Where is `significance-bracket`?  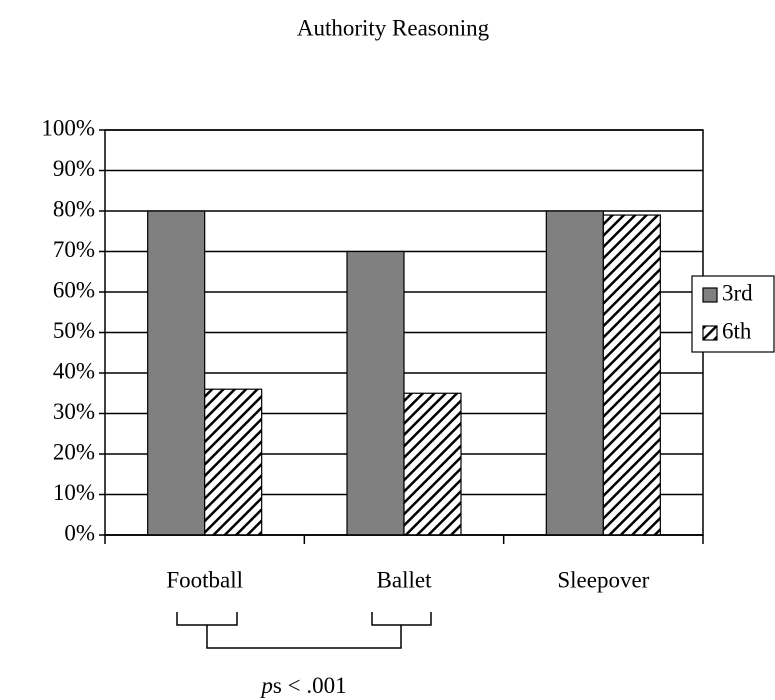 significance-bracket is located at coordinates (304, 630).